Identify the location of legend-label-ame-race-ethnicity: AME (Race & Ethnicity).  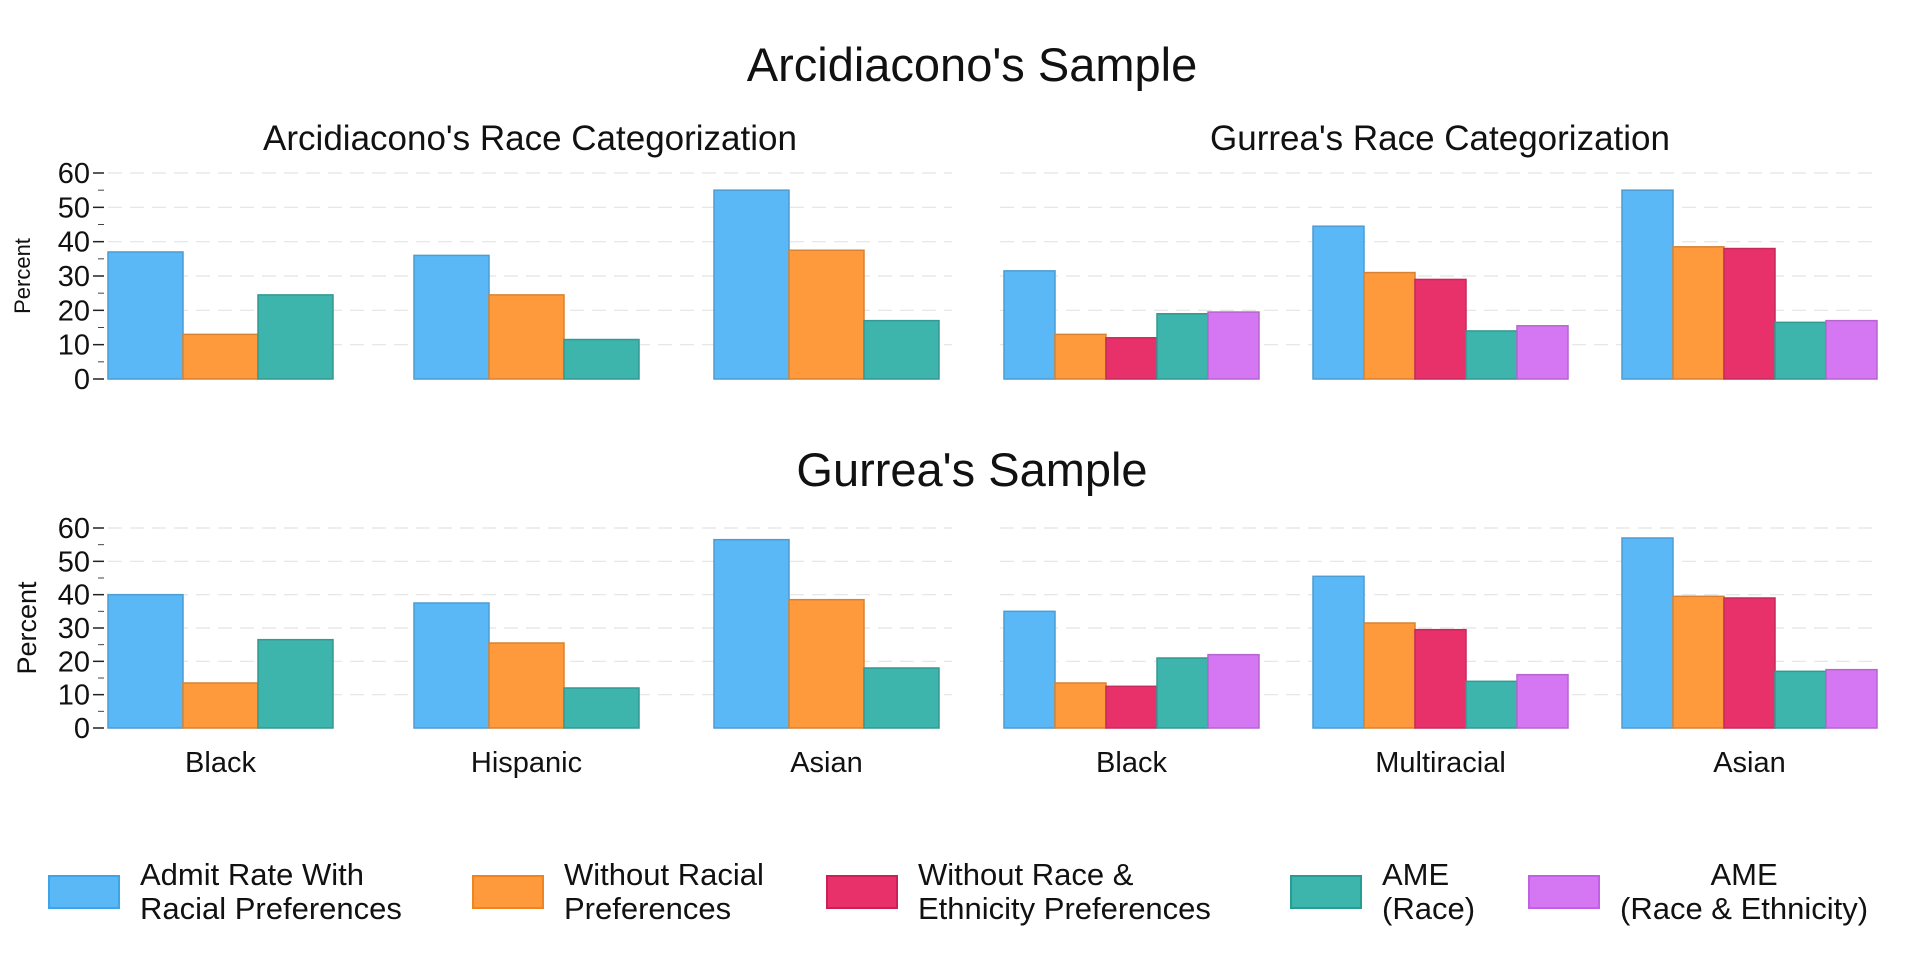
(1744, 891).